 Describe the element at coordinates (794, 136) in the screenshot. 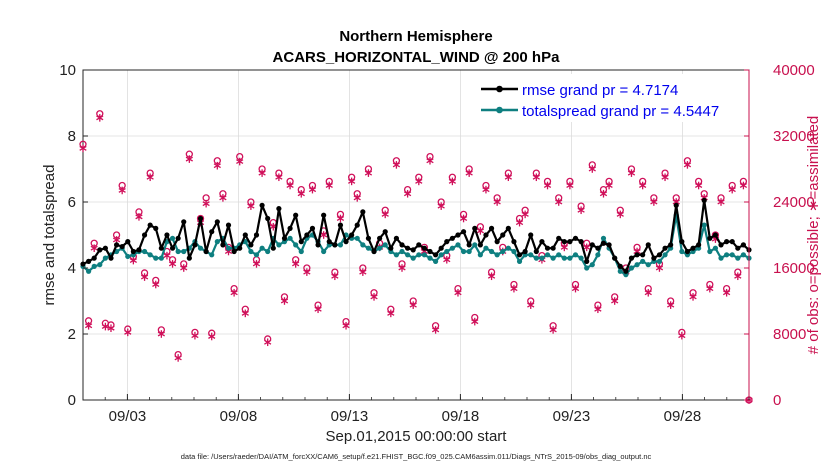

I see `right-tick-label: 32000` at that location.